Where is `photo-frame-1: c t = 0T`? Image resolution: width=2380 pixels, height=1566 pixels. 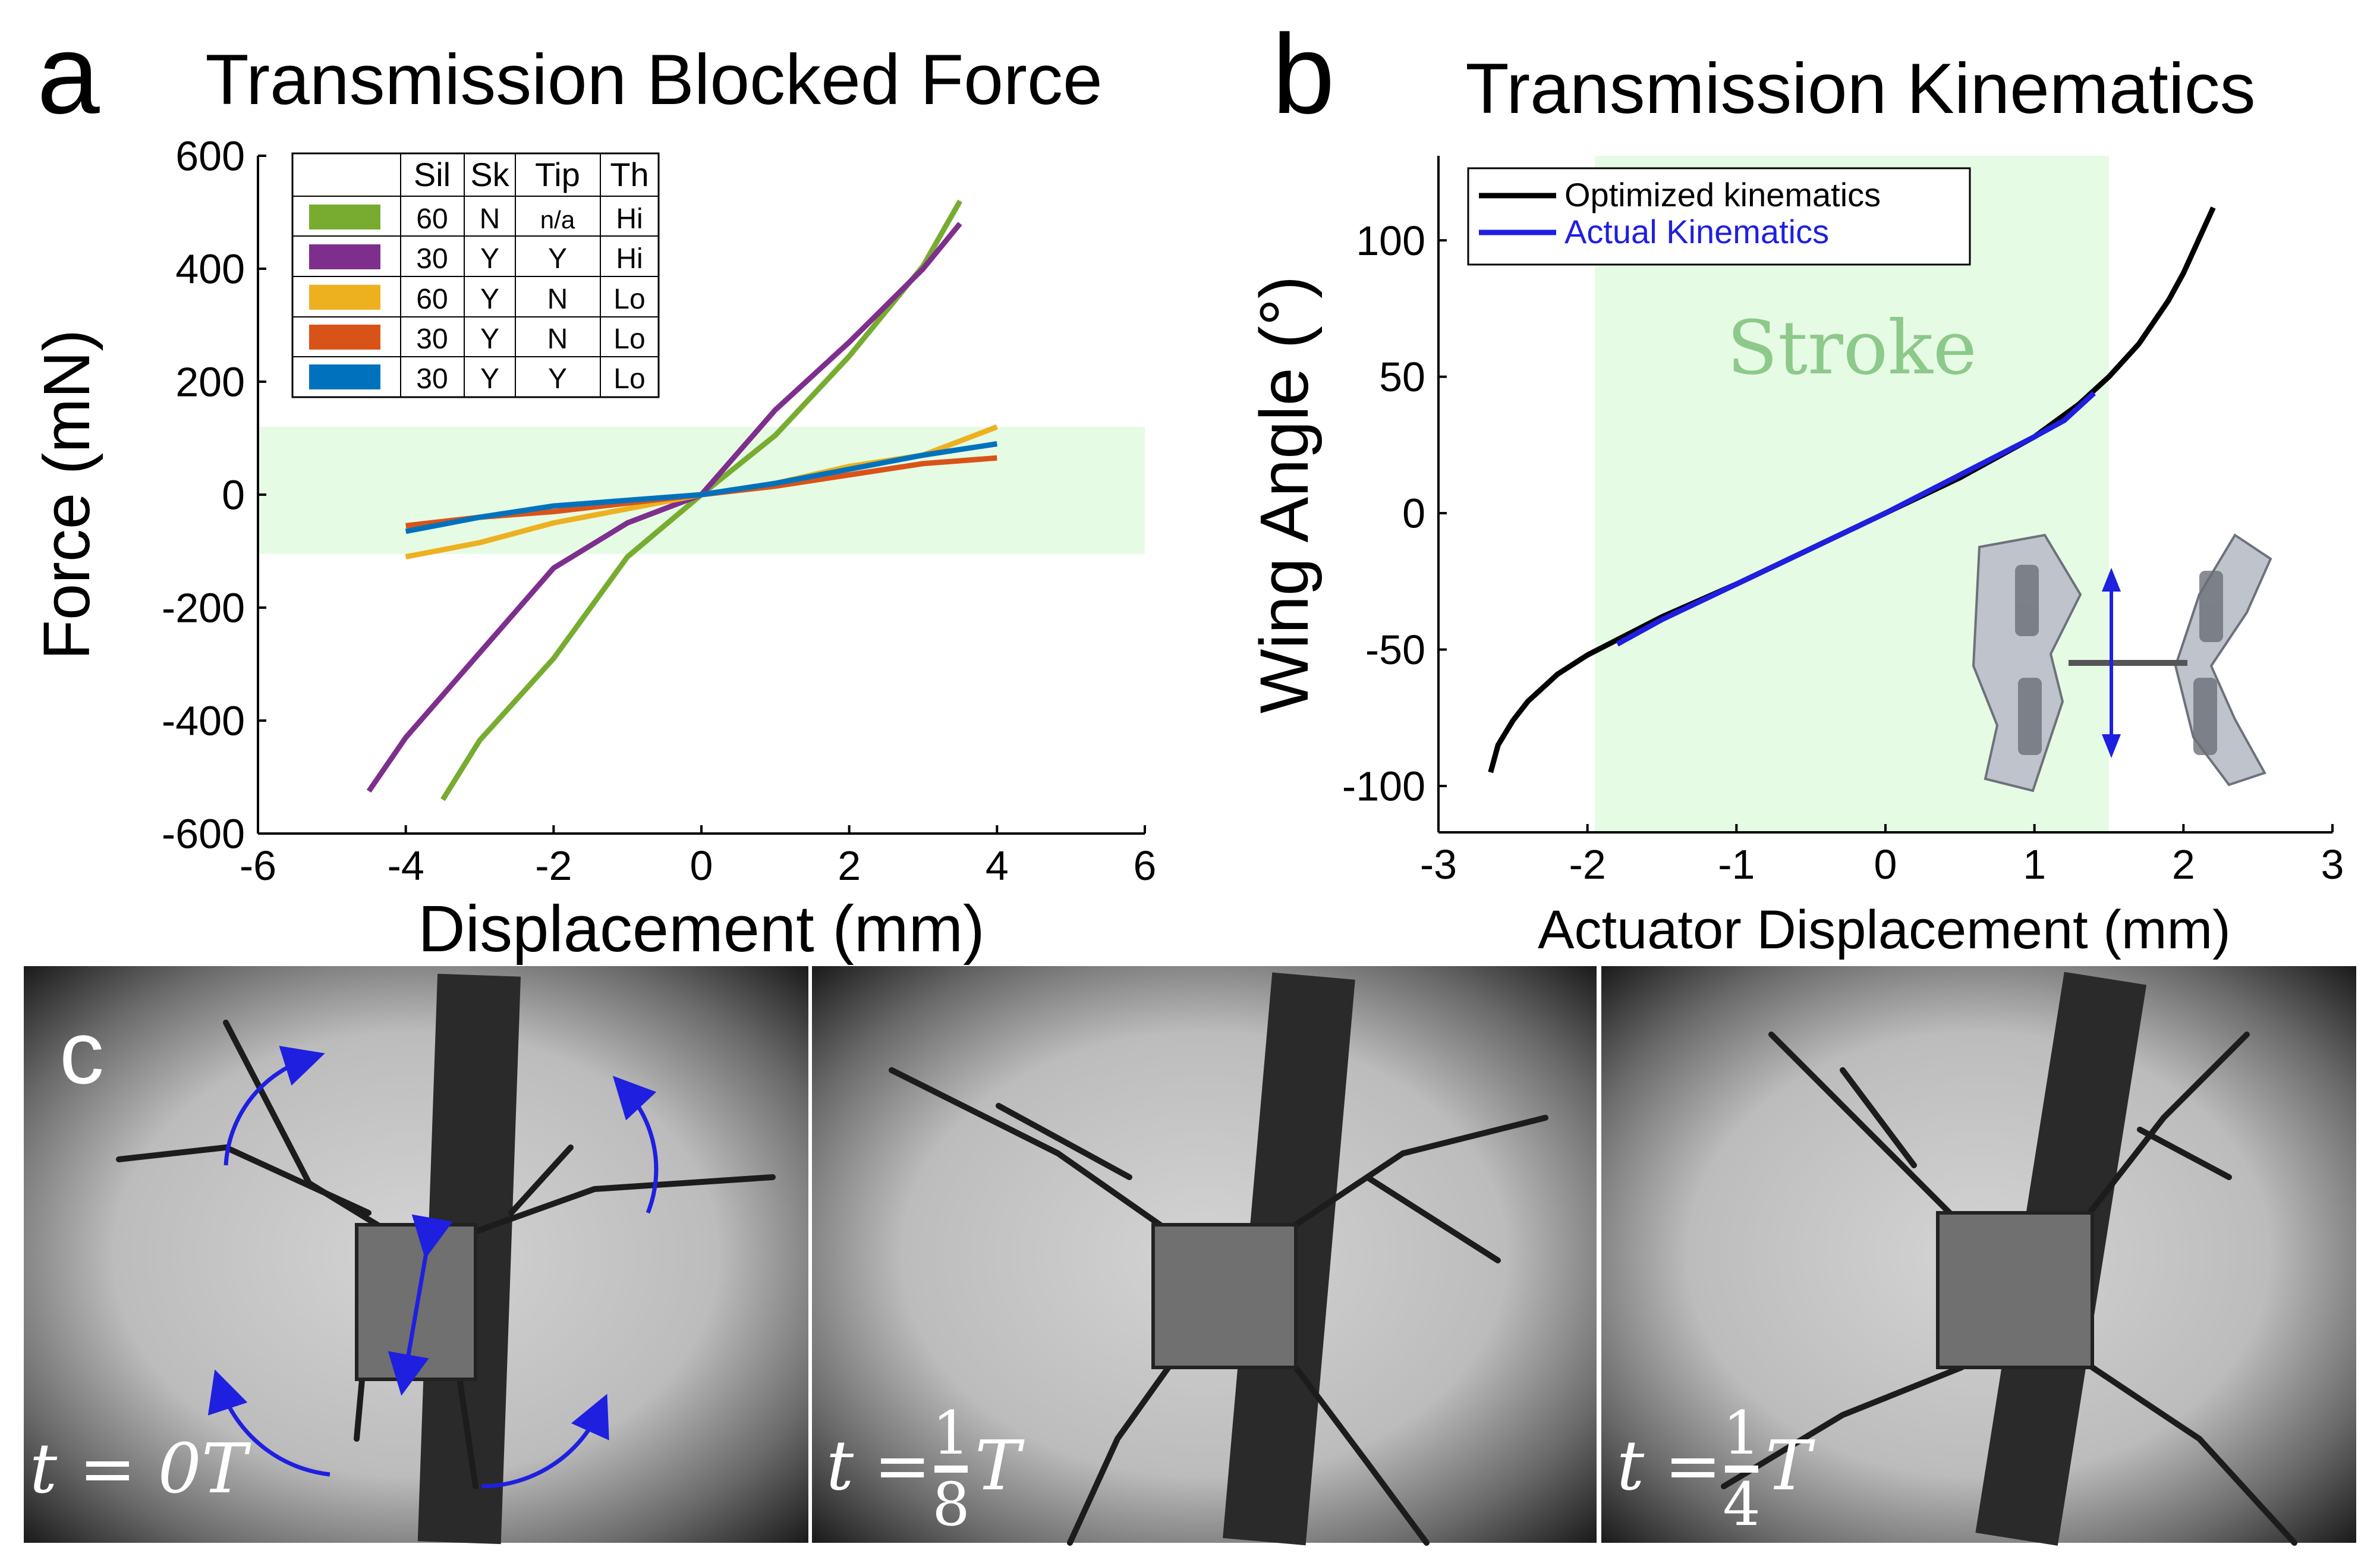 photo-frame-1: c t = 0T is located at coordinates (416, 1255).